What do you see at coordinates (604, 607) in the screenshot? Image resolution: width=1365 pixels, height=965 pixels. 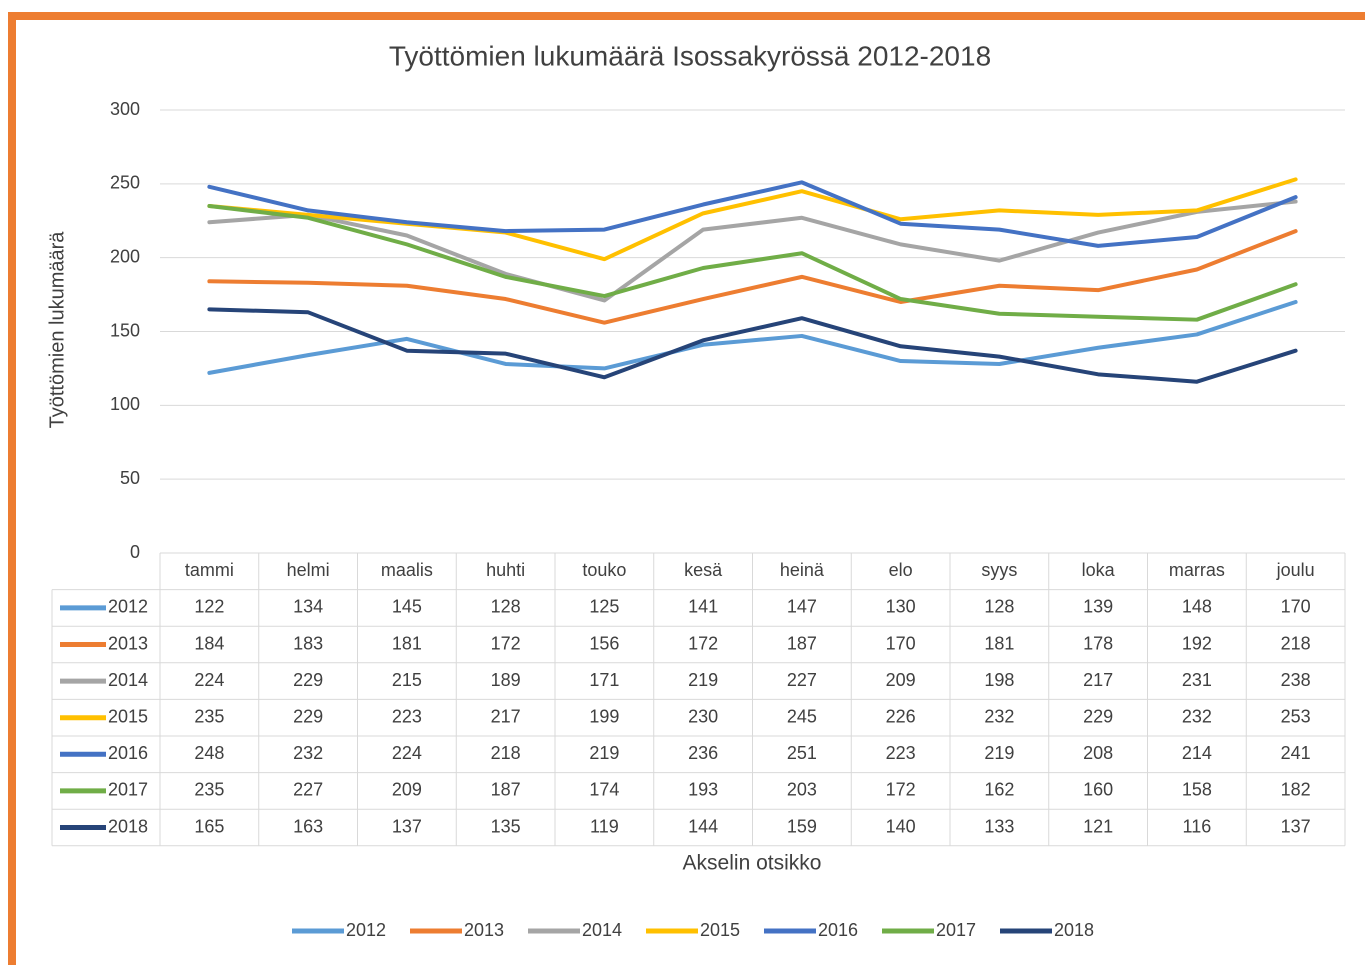 I see `table-value: 125` at bounding box center [604, 607].